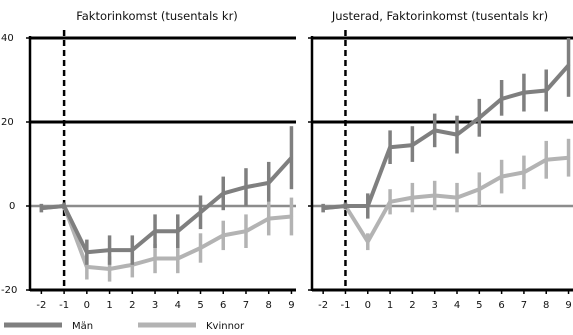 The width and height of the screenshot is (573, 335). What do you see at coordinates (225, 326) in the screenshot?
I see `legend-label-woman: Kvinnor` at bounding box center [225, 326].